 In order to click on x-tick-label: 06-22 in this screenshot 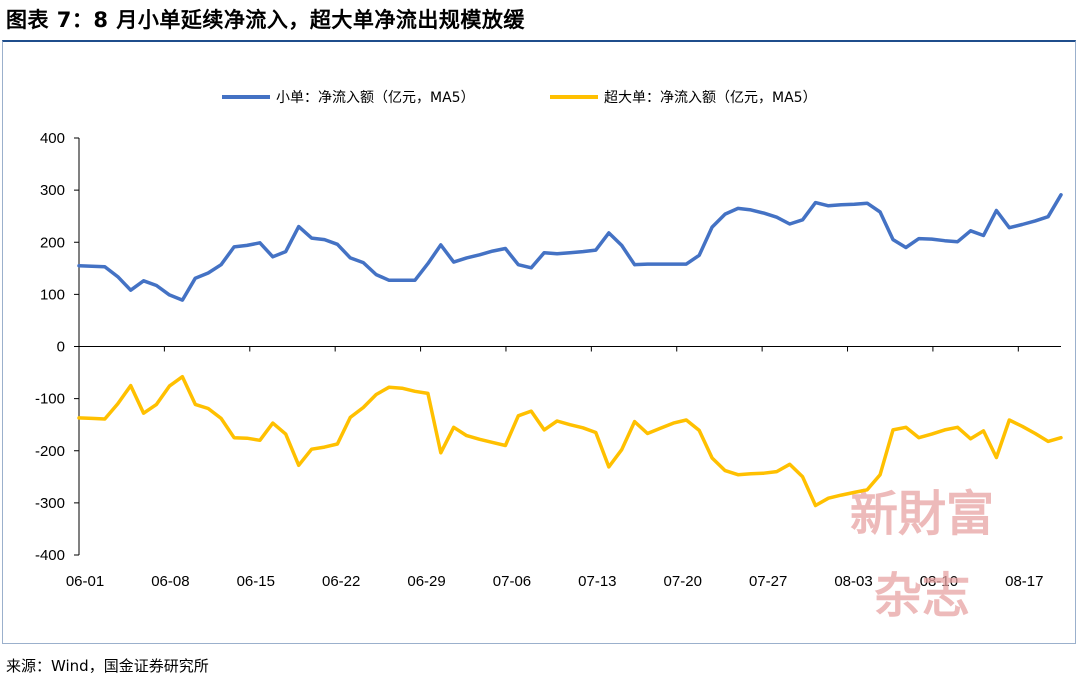, I will do `click(341, 581)`.